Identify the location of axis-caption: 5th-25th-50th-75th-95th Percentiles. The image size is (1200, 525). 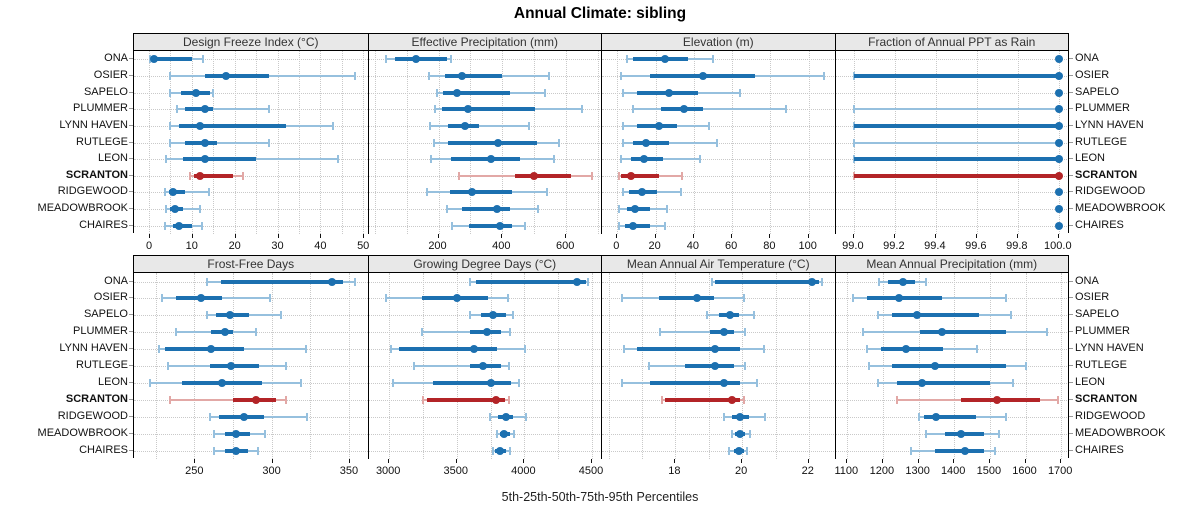
(600, 497).